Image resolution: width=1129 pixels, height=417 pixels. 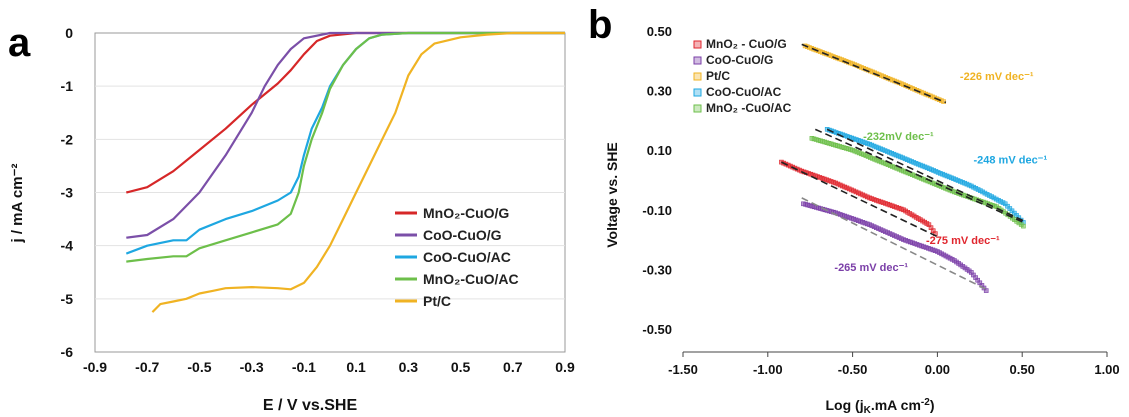 What do you see at coordinates (466, 213) in the screenshot?
I see `panel-a-legend-label: MnO₂-CuO/G` at bounding box center [466, 213].